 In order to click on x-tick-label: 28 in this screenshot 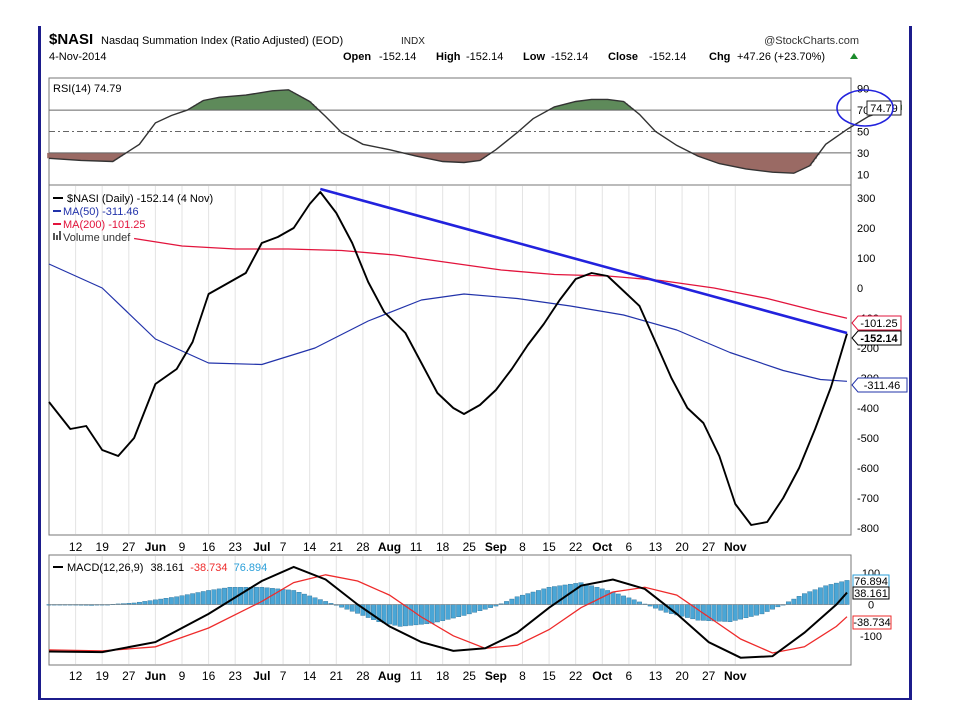, I will do `click(363, 547)`.